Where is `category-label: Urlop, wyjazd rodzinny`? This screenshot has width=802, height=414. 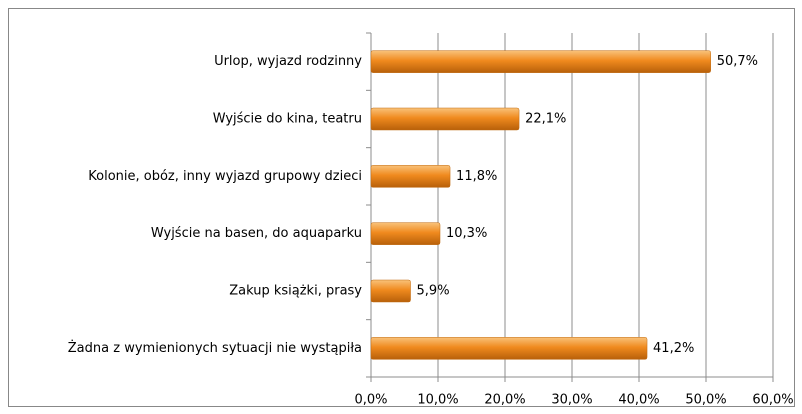 category-label: Urlop, wyjazd rodzinny is located at coordinates (288, 61).